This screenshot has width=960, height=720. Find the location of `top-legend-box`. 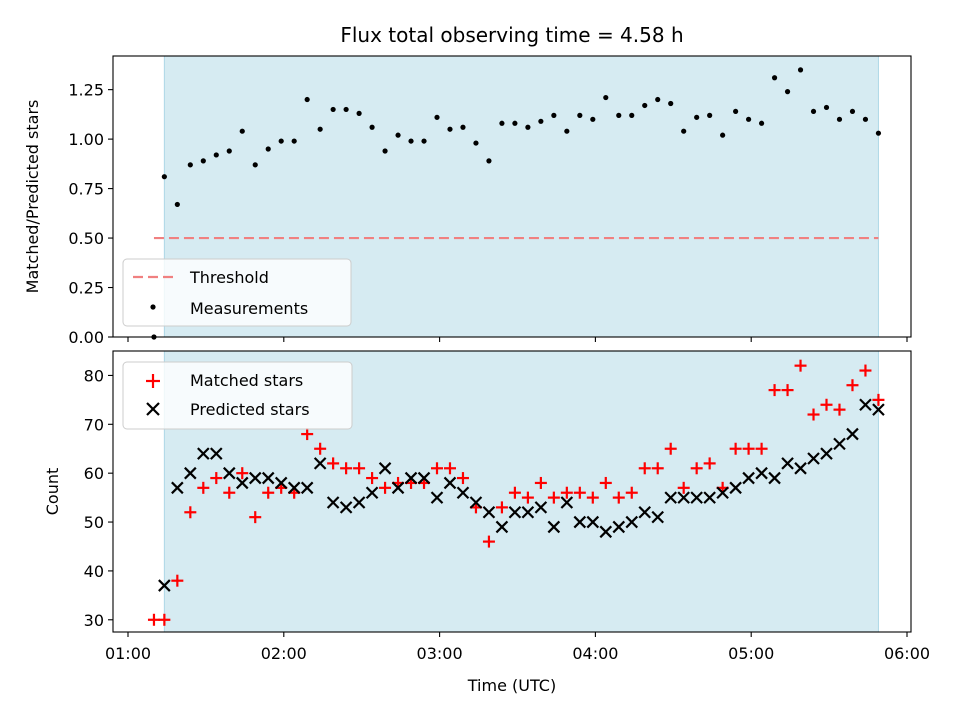

top-legend-box is located at coordinates (237, 292).